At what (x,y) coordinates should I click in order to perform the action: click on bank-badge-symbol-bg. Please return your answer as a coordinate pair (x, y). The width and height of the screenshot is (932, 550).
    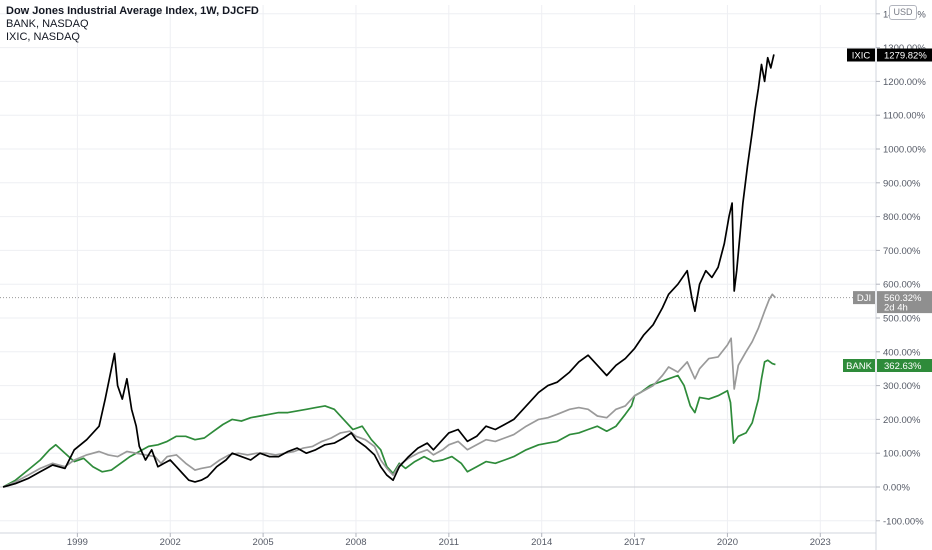
    Looking at the image, I should click on (859, 365).